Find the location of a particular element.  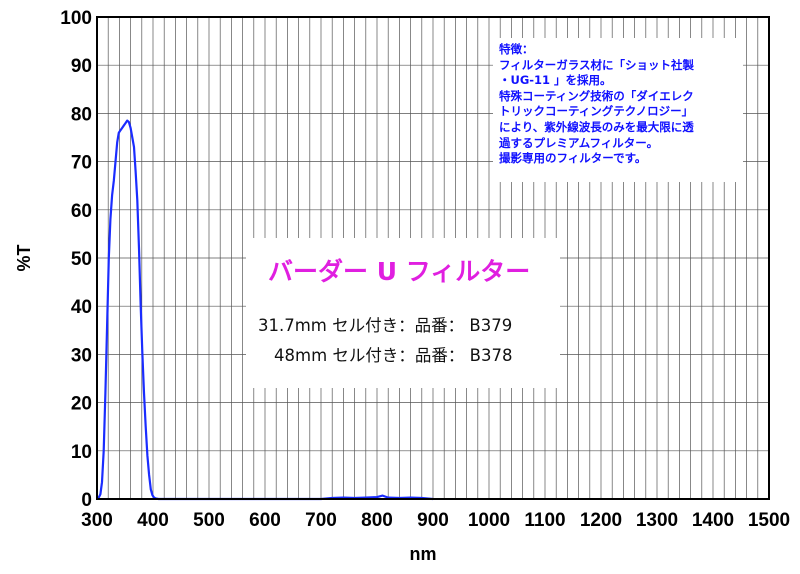

x-tick-label: 1100 is located at coordinates (544, 520).